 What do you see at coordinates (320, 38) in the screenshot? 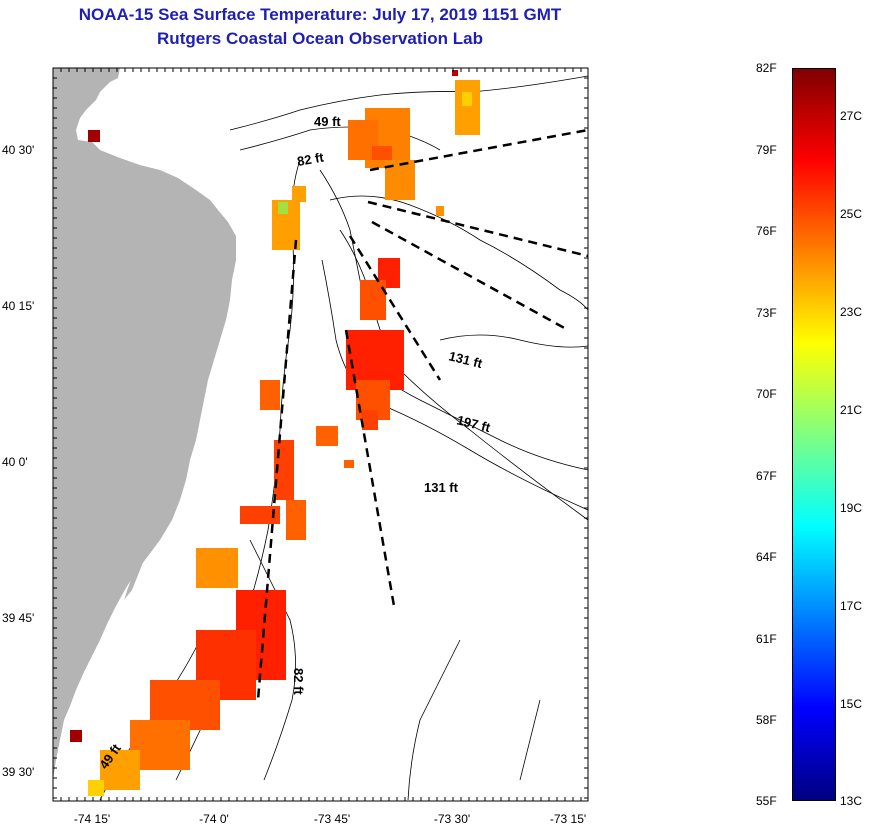
I see `map-subtitle: Rutgers Coastal Ocean Observation Lab` at bounding box center [320, 38].